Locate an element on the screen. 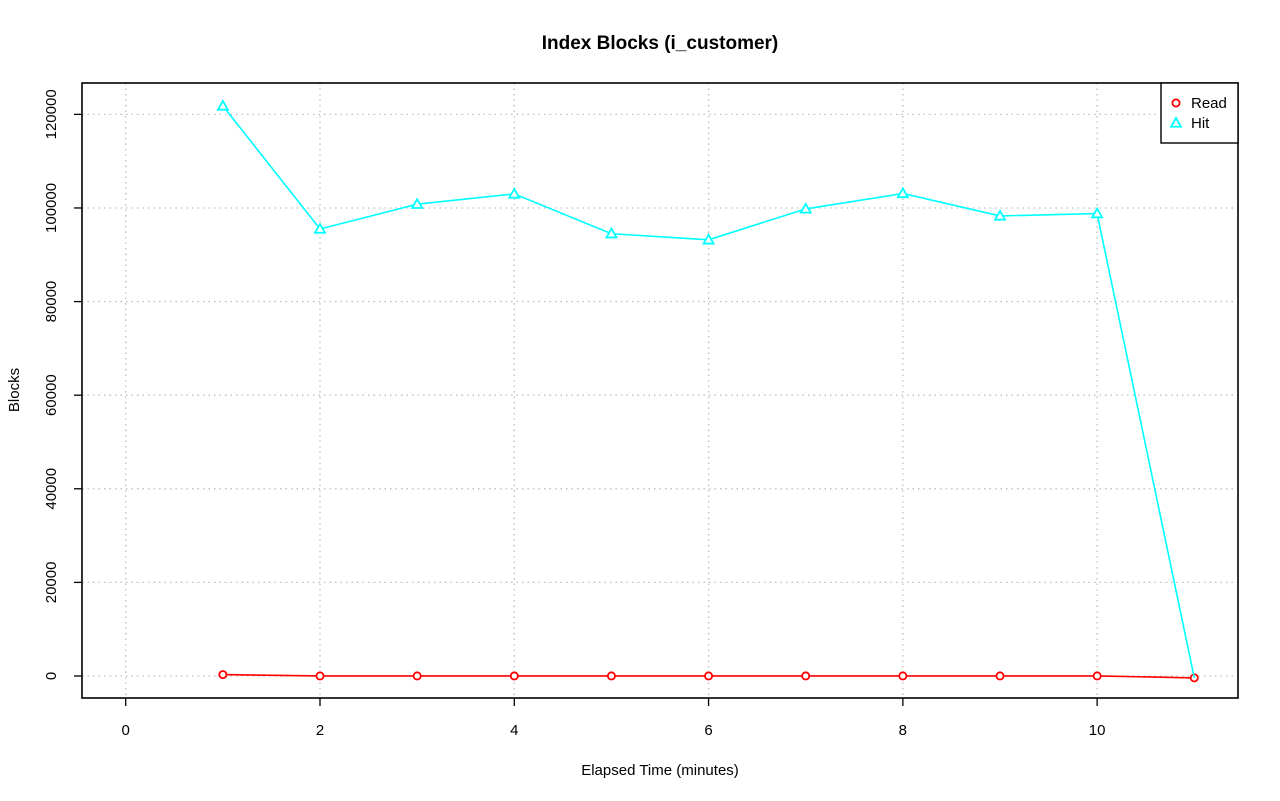 The image size is (1280, 801). x-tick-label: 0 is located at coordinates (126, 730).